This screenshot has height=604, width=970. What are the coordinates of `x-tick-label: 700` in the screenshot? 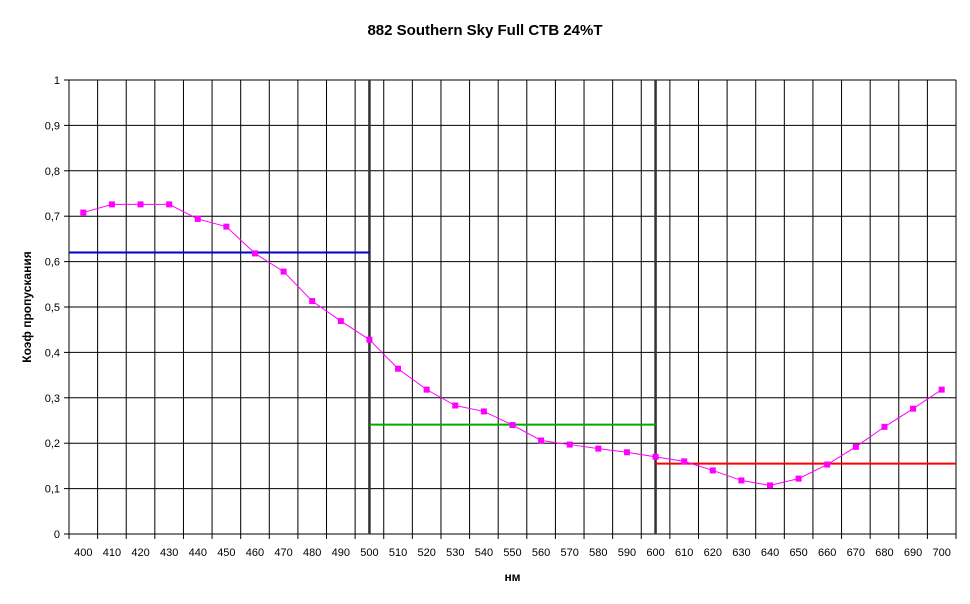 It's located at (942, 553).